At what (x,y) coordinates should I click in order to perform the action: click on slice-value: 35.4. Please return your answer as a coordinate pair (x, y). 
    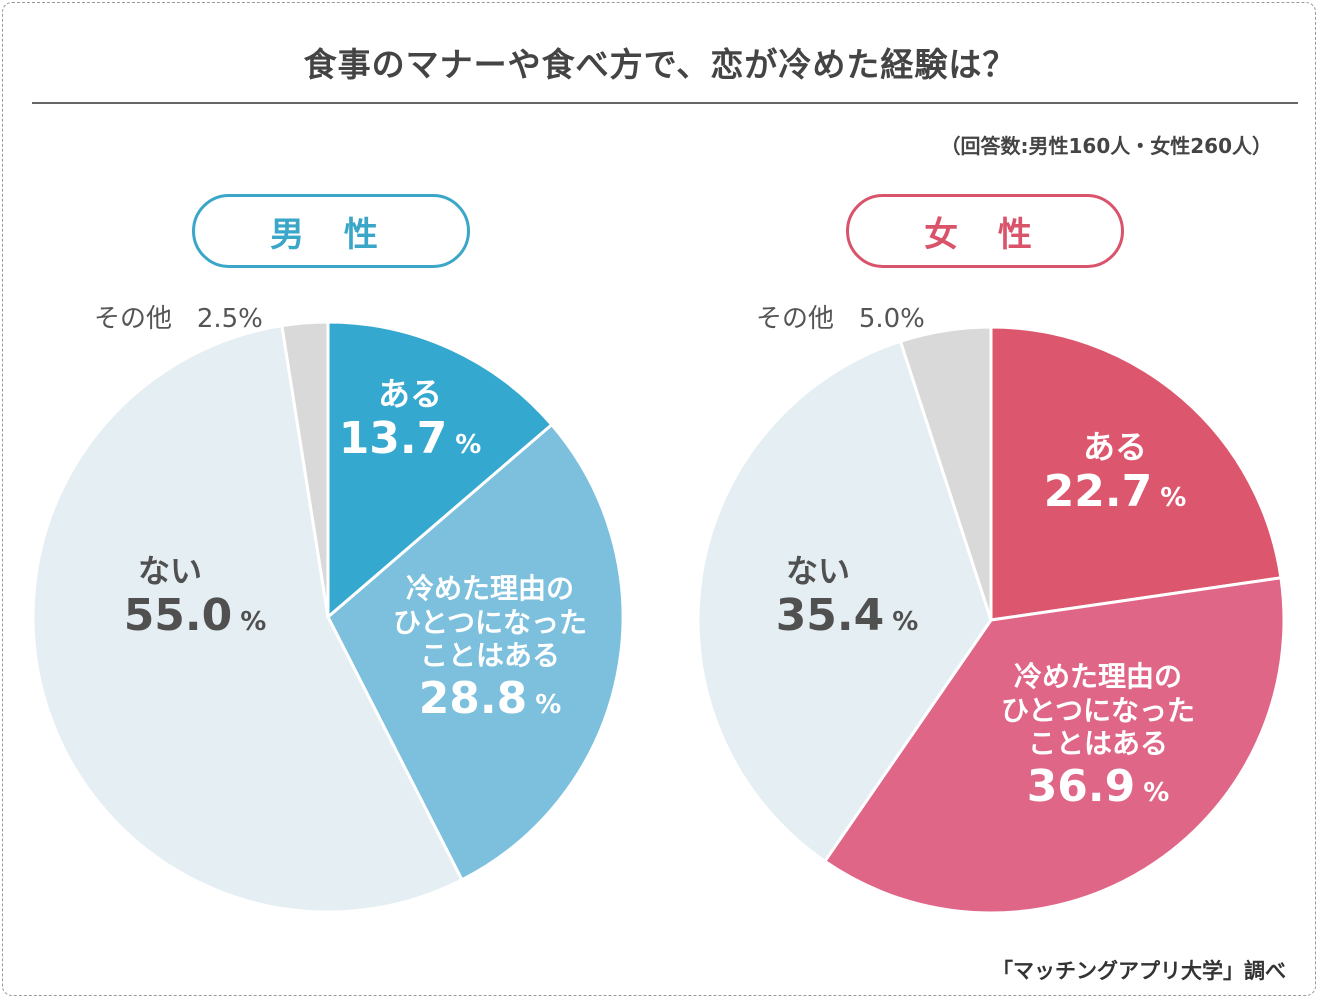
    Looking at the image, I should click on (830, 616).